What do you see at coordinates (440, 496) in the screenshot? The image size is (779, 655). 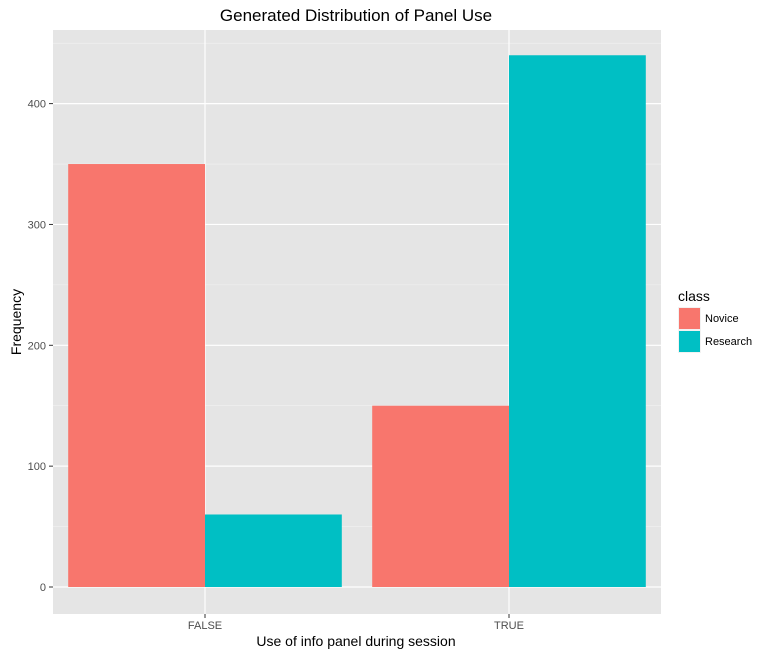 I see `bar-novice-true` at bounding box center [440, 496].